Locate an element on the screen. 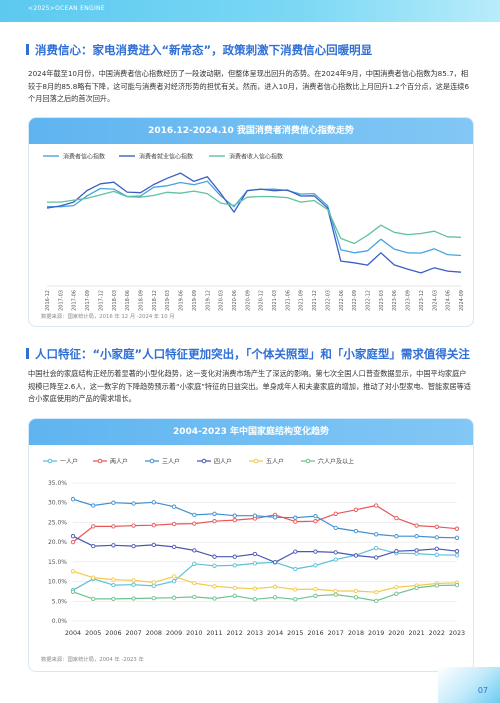 This screenshot has width=500, height=703. x-tick-label: 2019-09 is located at coordinates (195, 300).